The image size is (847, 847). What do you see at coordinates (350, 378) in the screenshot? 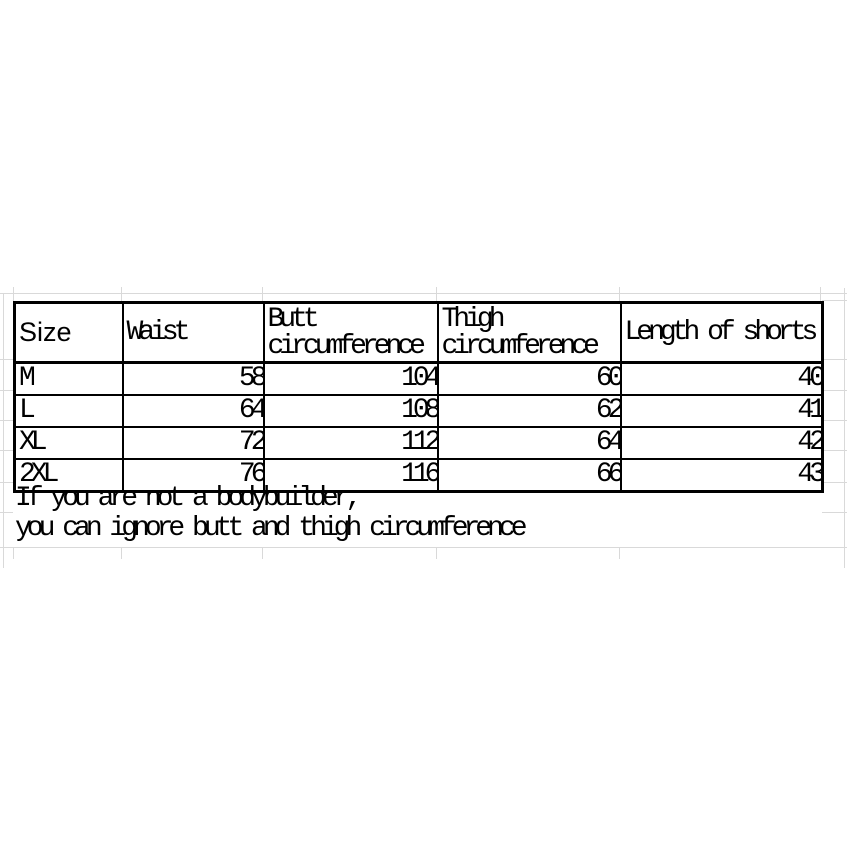
I see `cell-butt: 104` at bounding box center [350, 378].